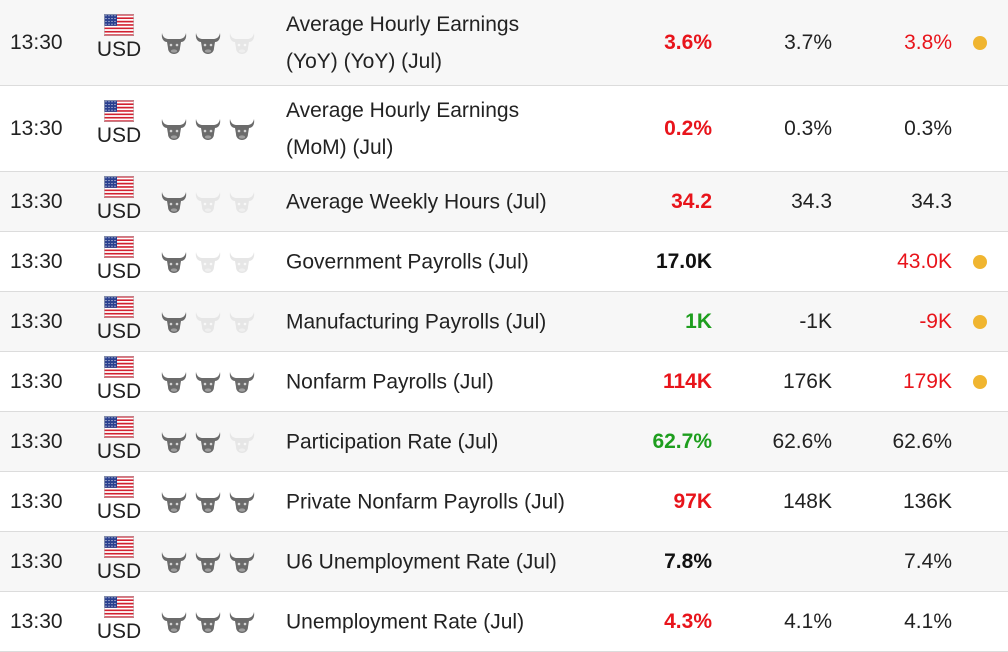 The width and height of the screenshot is (1008, 652). Describe the element at coordinates (451, 621) in the screenshot. I see `event-name: Unemployment Rate (Jul)` at that location.